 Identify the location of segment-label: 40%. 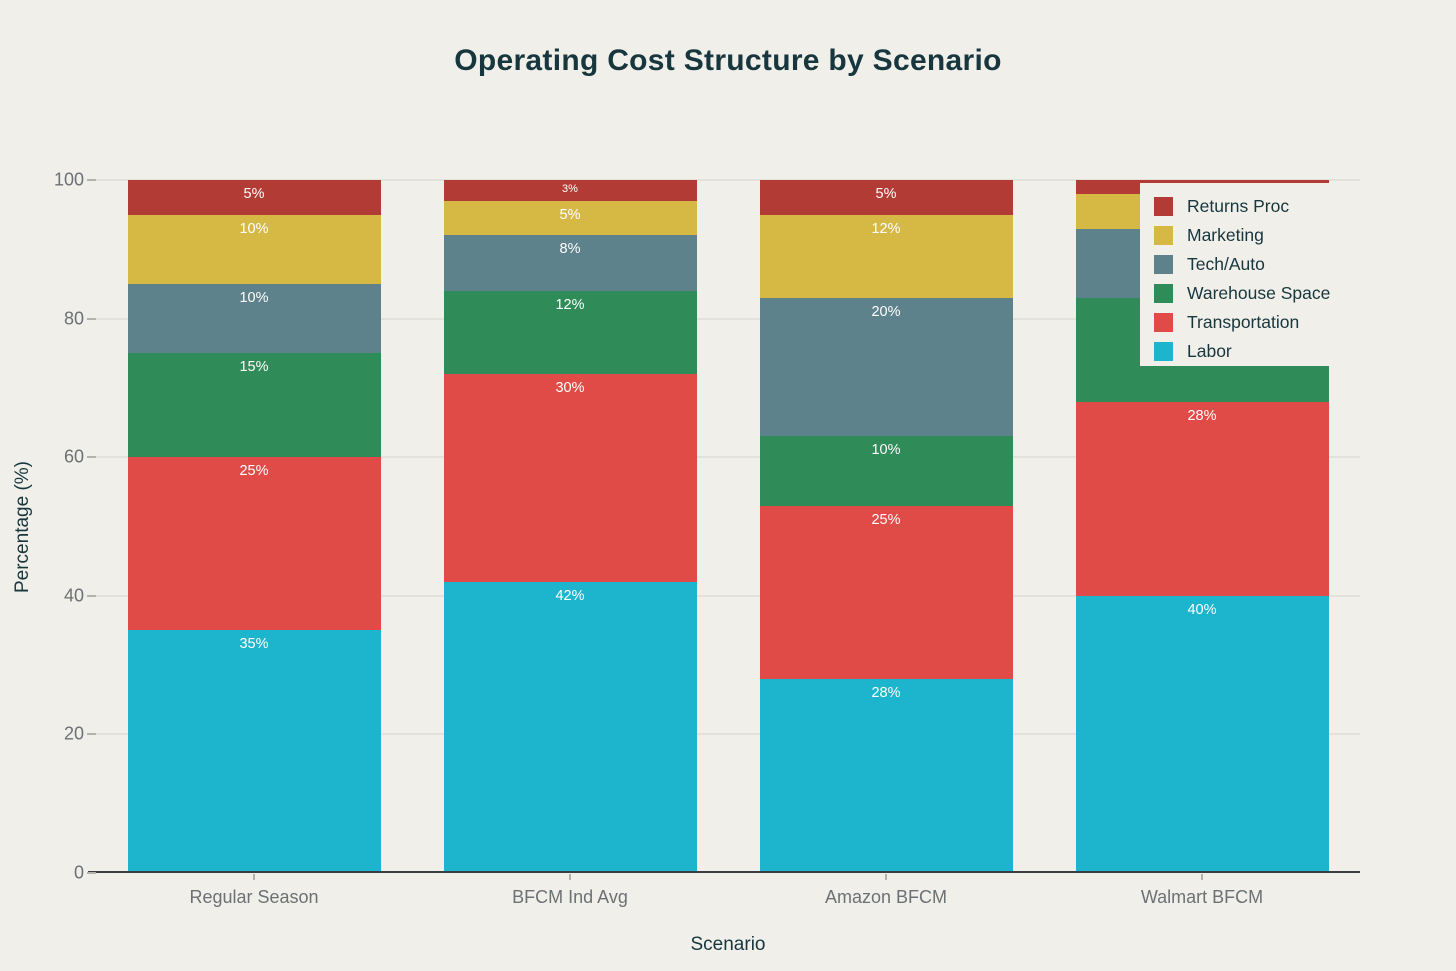
(1202, 609).